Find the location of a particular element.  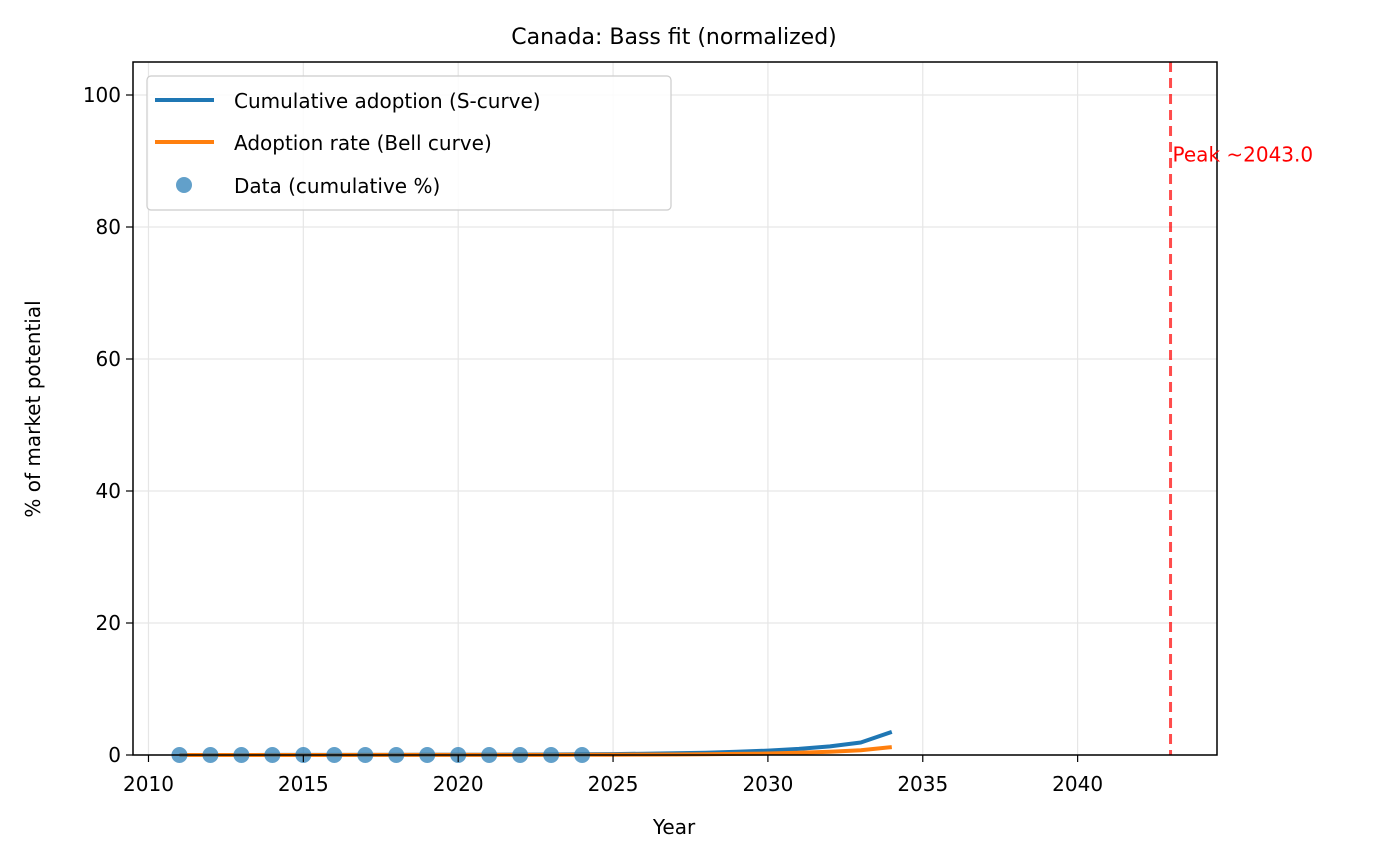

x-tick-label: 2035 is located at coordinates (922, 784).